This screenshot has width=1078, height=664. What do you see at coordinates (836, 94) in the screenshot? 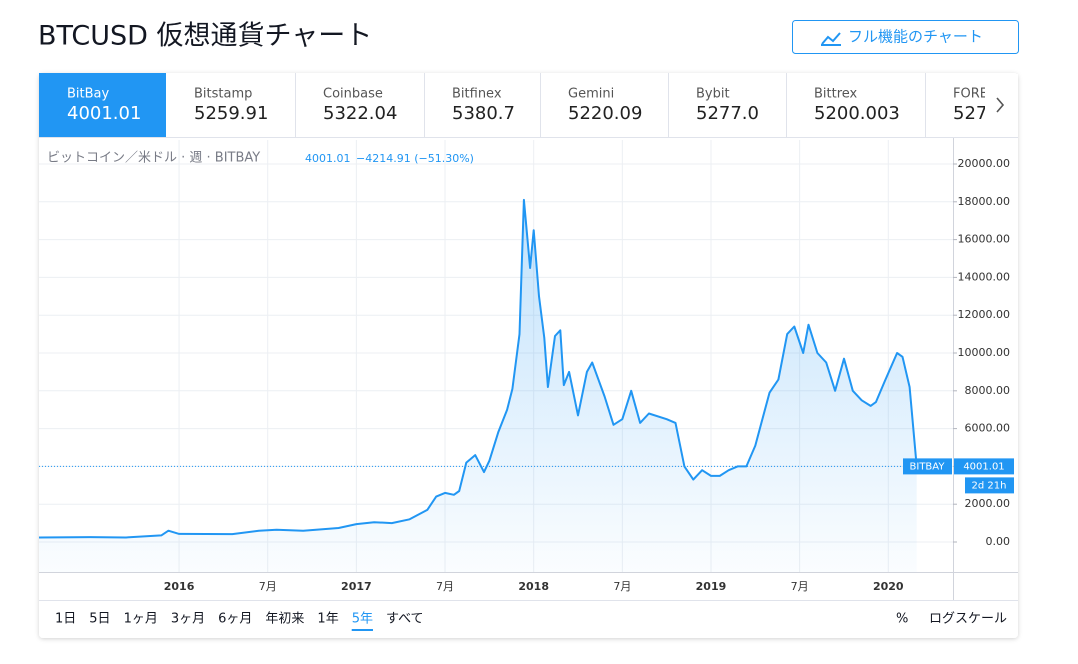
I see `tab-name: Bittrex` at bounding box center [836, 94].